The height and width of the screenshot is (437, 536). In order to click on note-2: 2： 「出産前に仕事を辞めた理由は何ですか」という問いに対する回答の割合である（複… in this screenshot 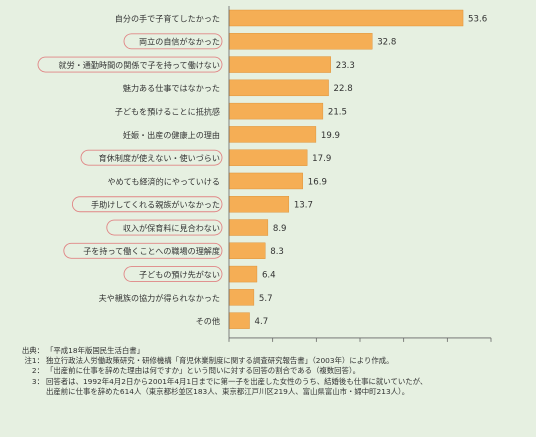, I will do `click(270, 371)`.